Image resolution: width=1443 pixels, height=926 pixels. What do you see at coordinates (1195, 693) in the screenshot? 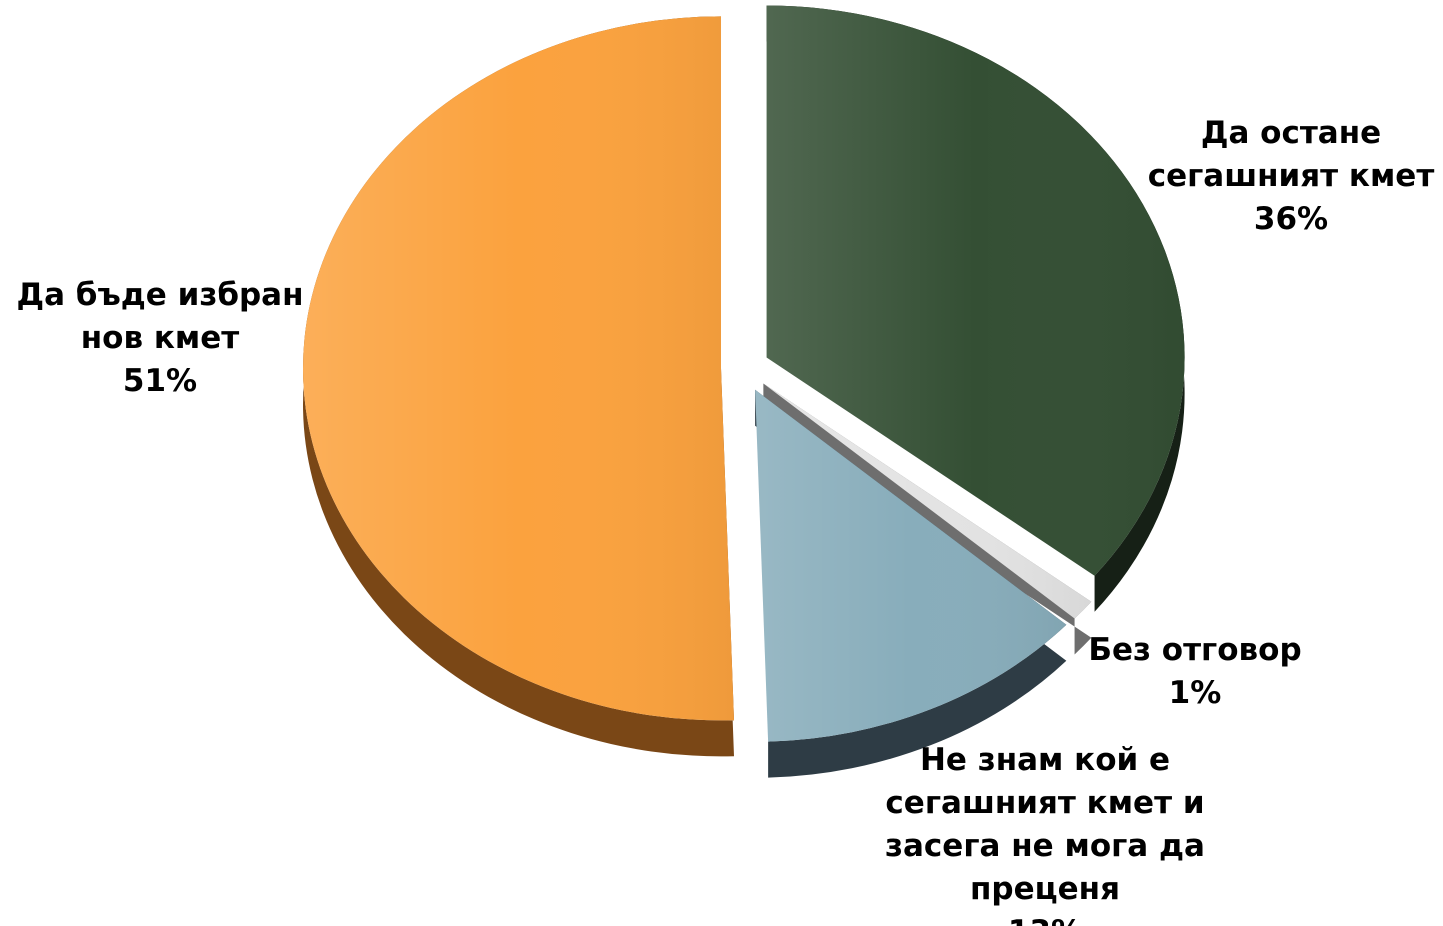
I see `slice-value-label: 1%` at bounding box center [1195, 693].